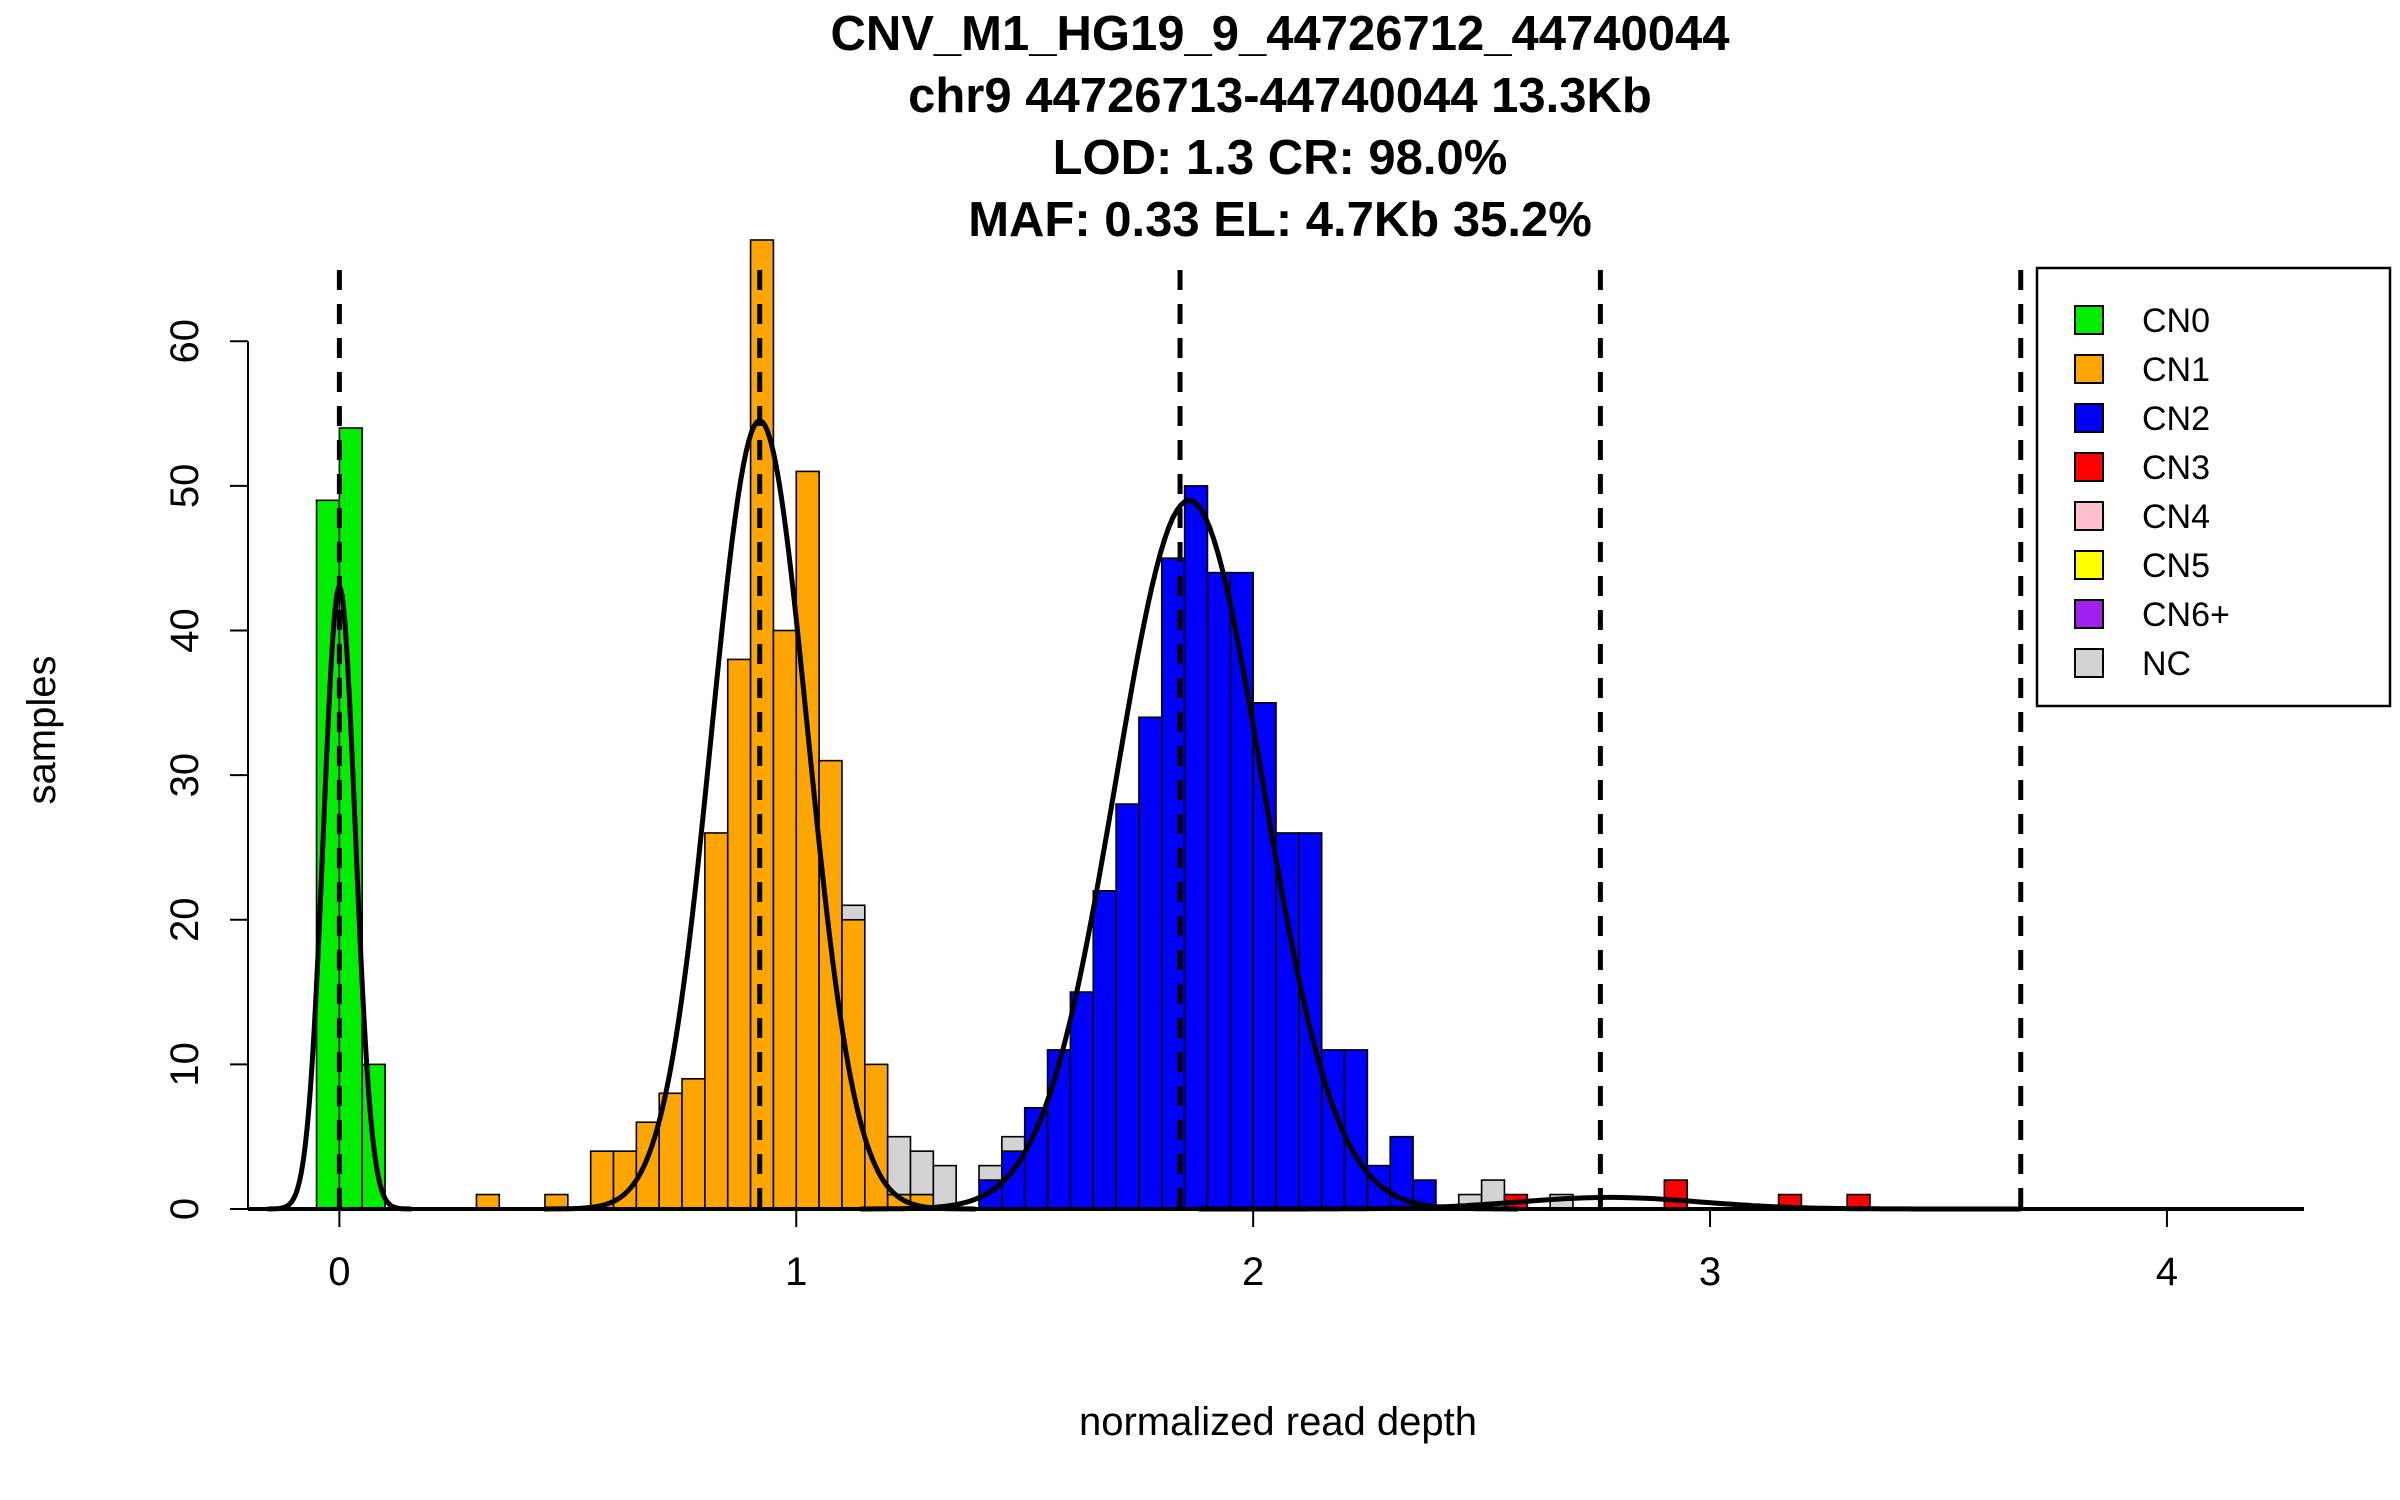 This screenshot has width=2400, height=1500. I want to click on legend-label-4: CN4, so click(2176, 517).